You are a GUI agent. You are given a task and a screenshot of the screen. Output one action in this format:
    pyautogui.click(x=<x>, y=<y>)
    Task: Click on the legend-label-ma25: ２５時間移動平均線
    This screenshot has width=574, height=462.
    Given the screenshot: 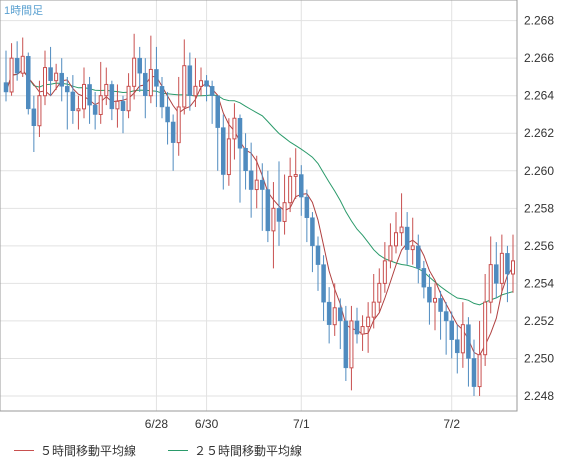 What is the action you would take?
    pyautogui.click(x=248, y=451)
    